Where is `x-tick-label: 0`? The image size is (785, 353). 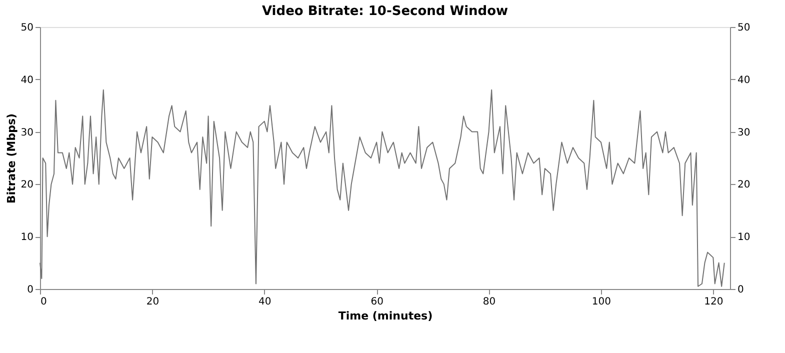
x-tick-label: 0 is located at coordinates (43, 302).